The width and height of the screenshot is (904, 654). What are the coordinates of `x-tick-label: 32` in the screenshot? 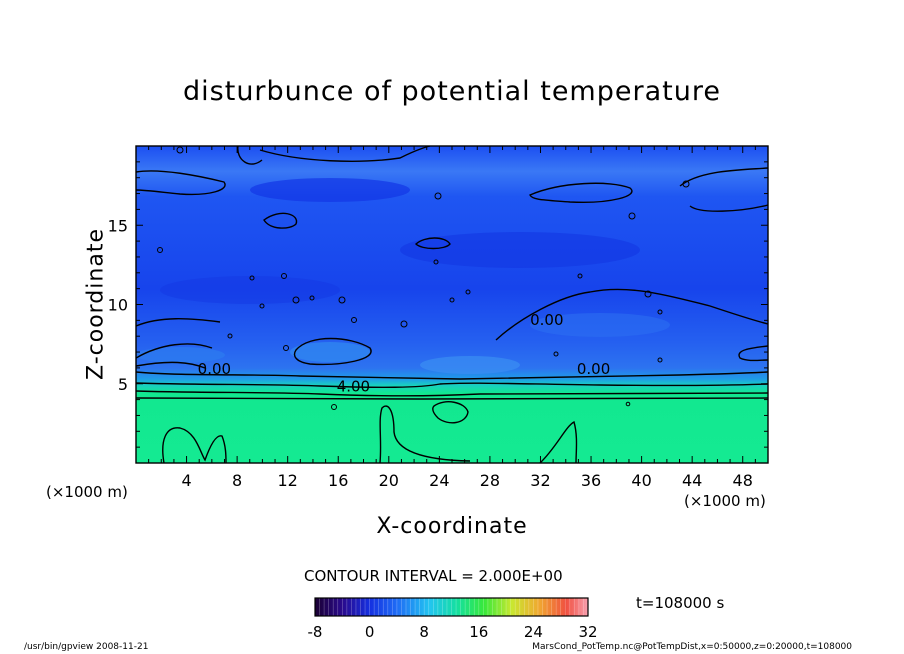 It's located at (540, 480).